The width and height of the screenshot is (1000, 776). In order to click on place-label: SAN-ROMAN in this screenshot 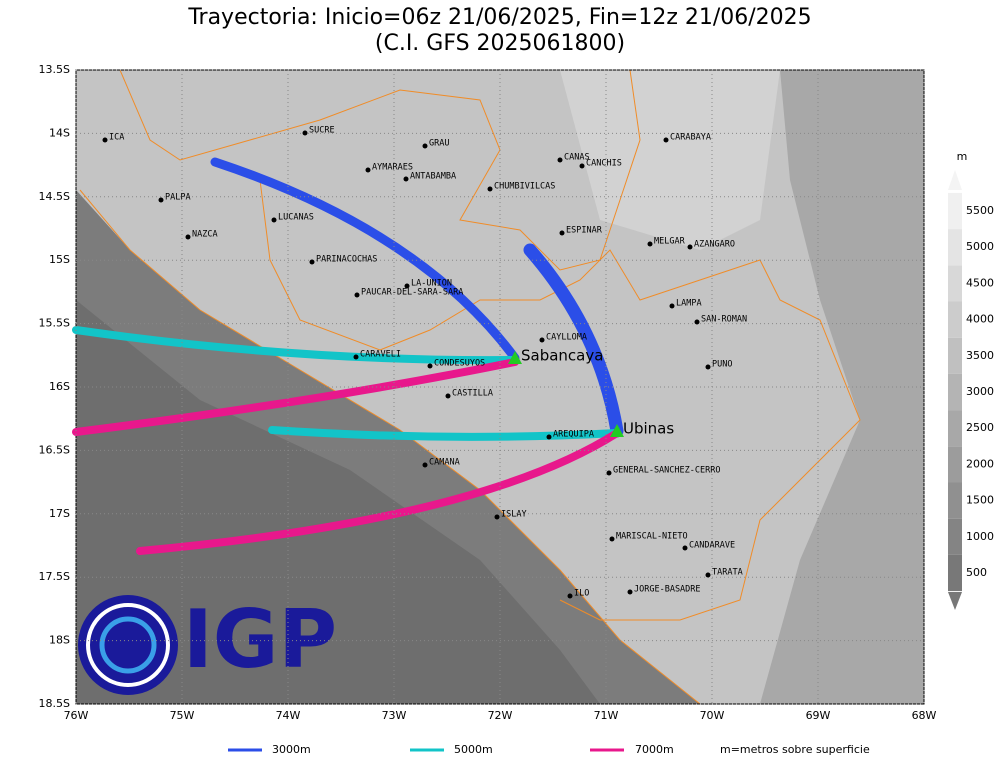, I will do `click(724, 320)`.